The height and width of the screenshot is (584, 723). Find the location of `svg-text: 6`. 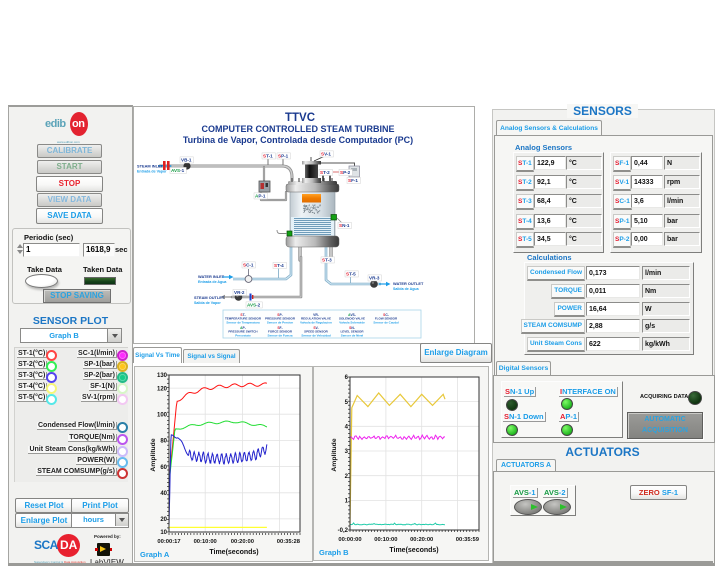

svg-text: 6 is located at coordinates (347, 378).